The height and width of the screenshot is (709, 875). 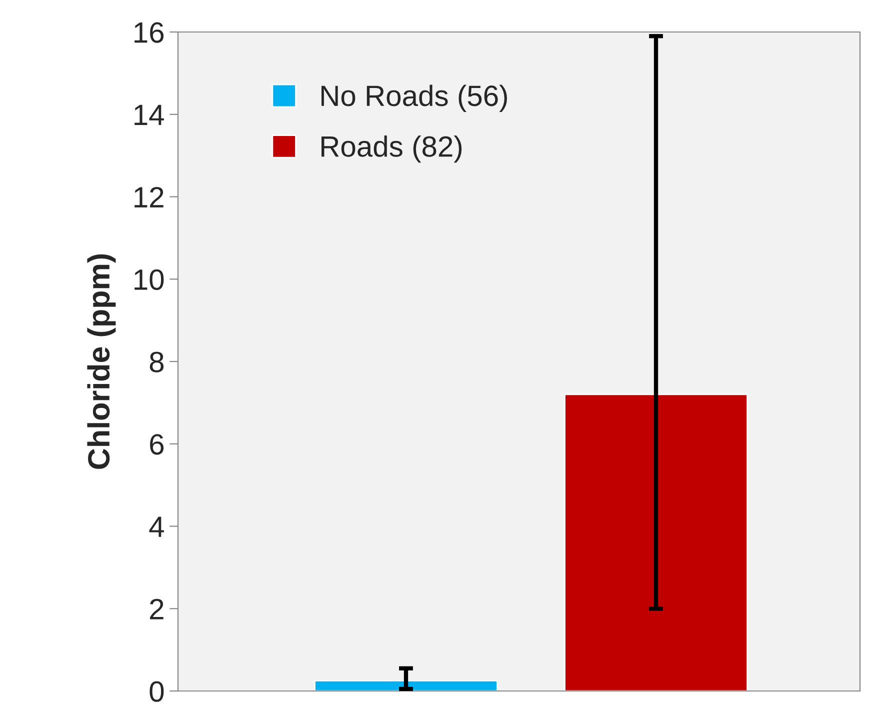 What do you see at coordinates (392, 149) in the screenshot?
I see `legend-label: Roads (82)` at bounding box center [392, 149].